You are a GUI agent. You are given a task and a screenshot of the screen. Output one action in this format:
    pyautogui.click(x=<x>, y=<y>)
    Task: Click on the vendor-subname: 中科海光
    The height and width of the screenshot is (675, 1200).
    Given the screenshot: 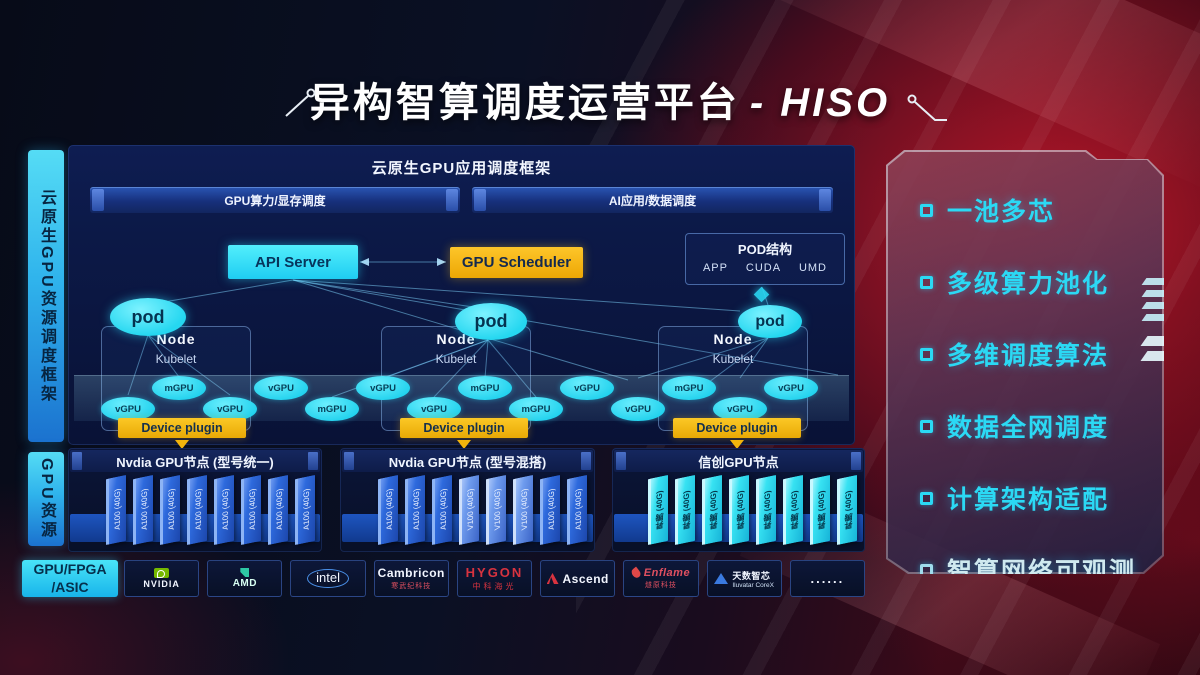 What is the action you would take?
    pyautogui.click(x=494, y=586)
    